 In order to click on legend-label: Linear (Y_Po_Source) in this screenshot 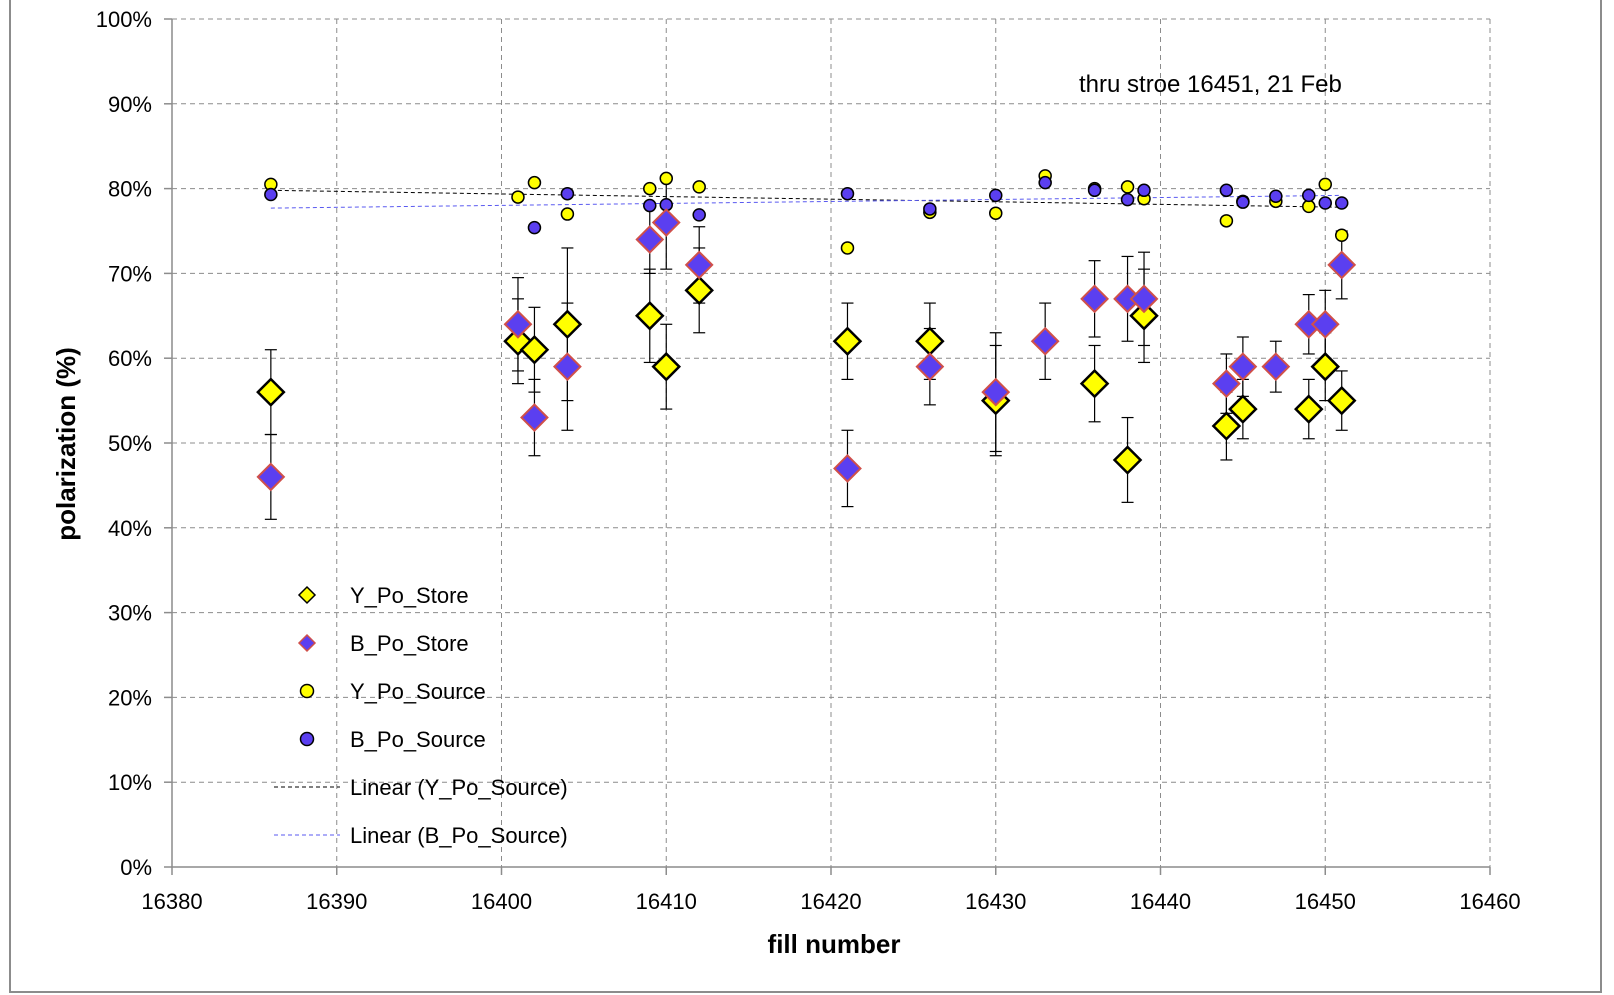, I will do `click(459, 787)`.